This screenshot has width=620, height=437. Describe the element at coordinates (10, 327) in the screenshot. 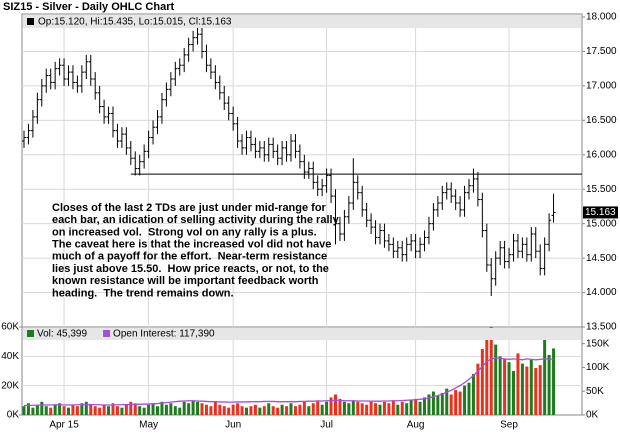

I see `y-tick-label: 60K` at that location.